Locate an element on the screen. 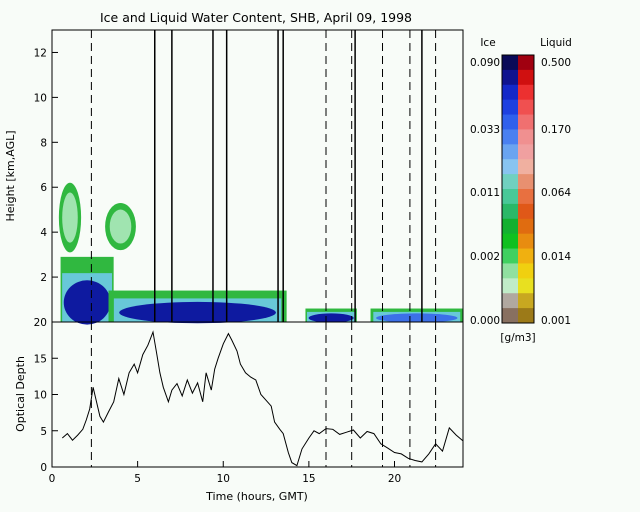 The width and height of the screenshot is (640, 512). colorbar-liquid-label: 0.500 is located at coordinates (556, 63).